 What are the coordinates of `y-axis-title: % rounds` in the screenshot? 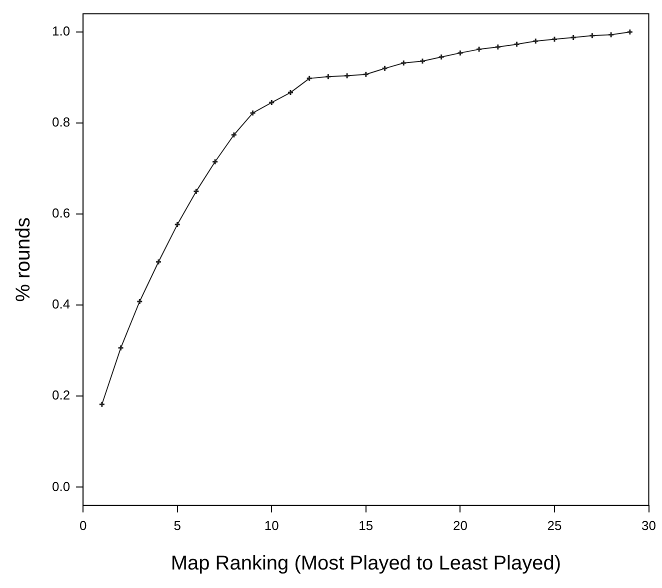 It's located at (23, 259).